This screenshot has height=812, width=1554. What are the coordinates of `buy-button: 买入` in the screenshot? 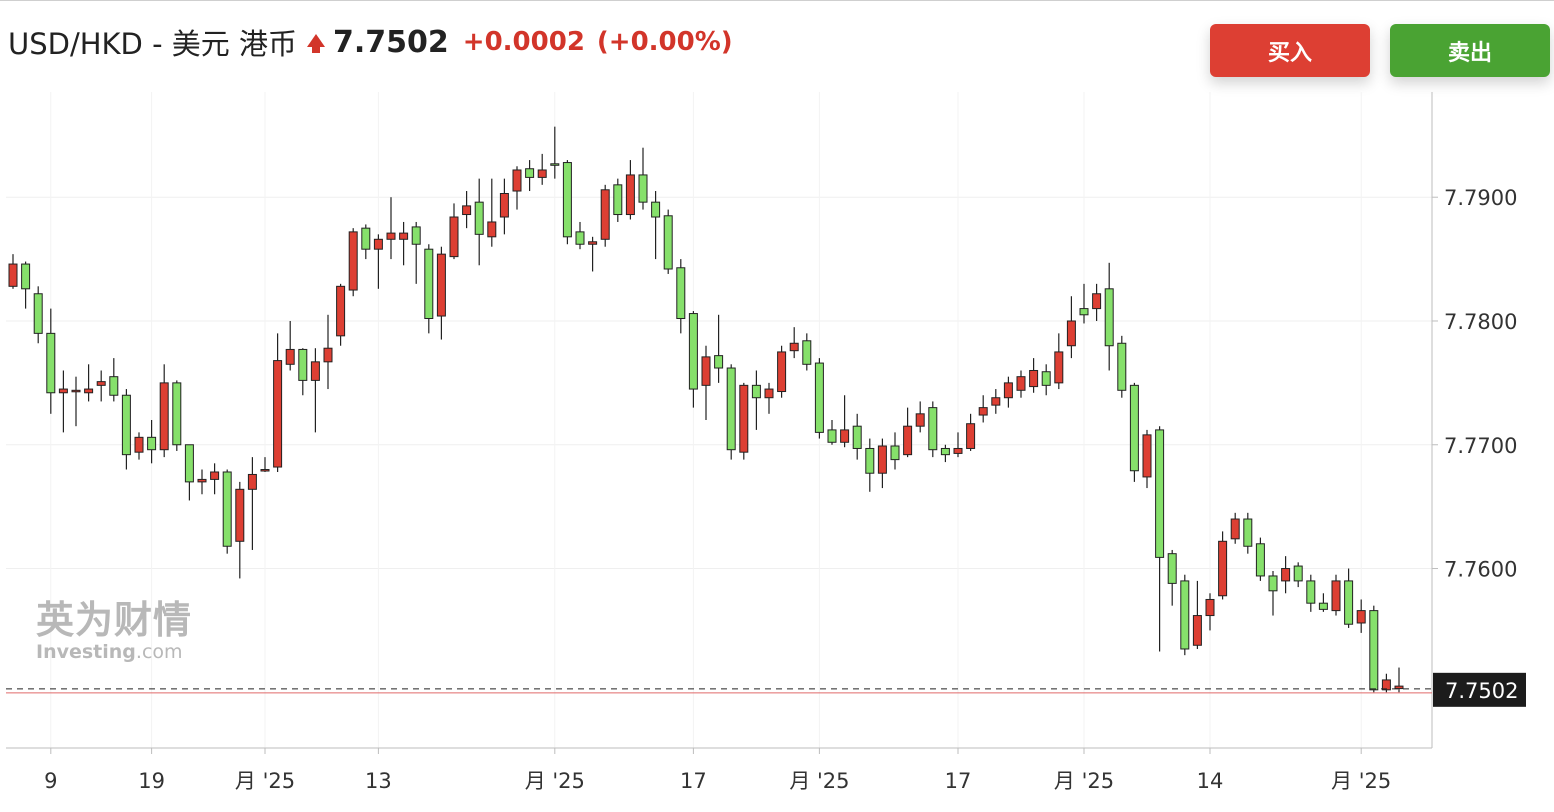 It's located at (1290, 50).